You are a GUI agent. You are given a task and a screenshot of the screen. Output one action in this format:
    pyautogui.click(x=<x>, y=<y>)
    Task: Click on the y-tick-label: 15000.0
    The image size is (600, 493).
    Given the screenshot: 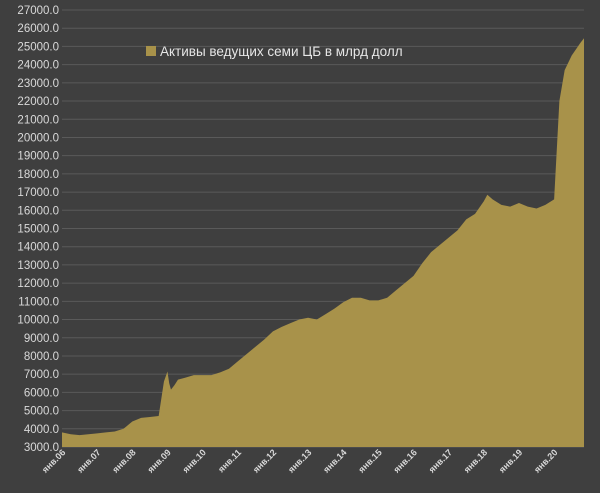 What is the action you would take?
    pyautogui.click(x=38, y=230)
    